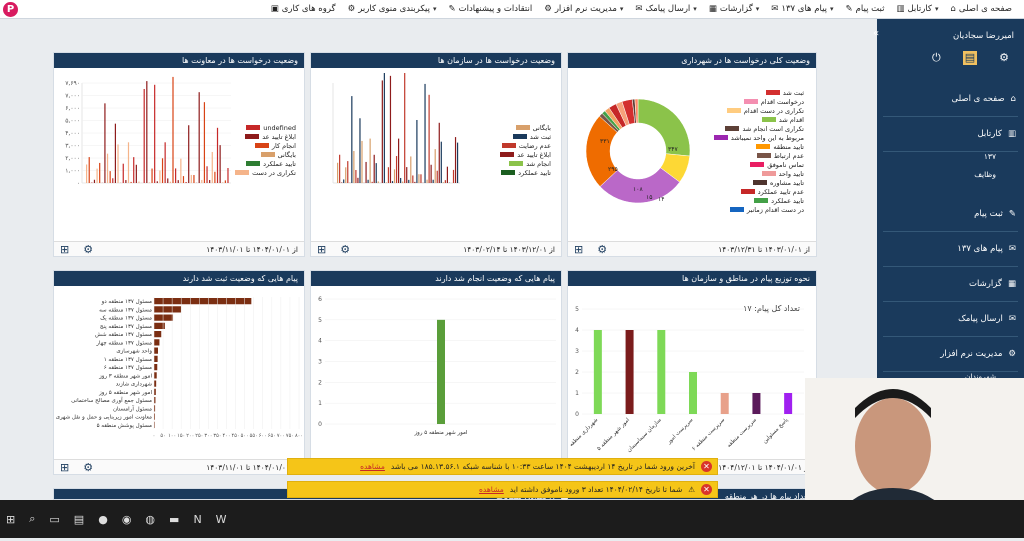  What do you see at coordinates (970, 58) in the screenshot?
I see `profile-card-icon: ▤` at bounding box center [970, 58].